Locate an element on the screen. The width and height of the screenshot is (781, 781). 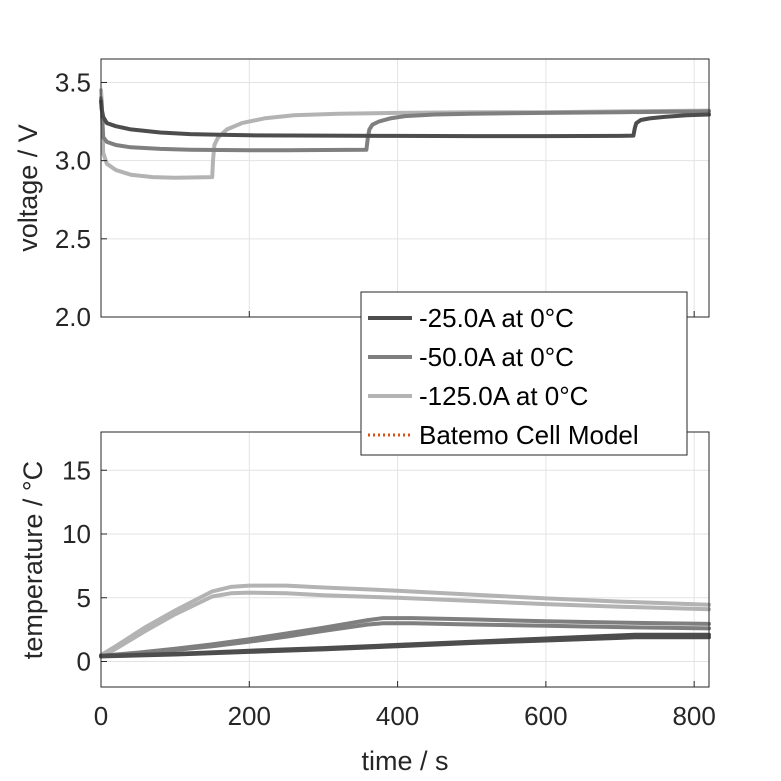
voltage-ytick-label-3: 3.5 is located at coordinates (73, 82).